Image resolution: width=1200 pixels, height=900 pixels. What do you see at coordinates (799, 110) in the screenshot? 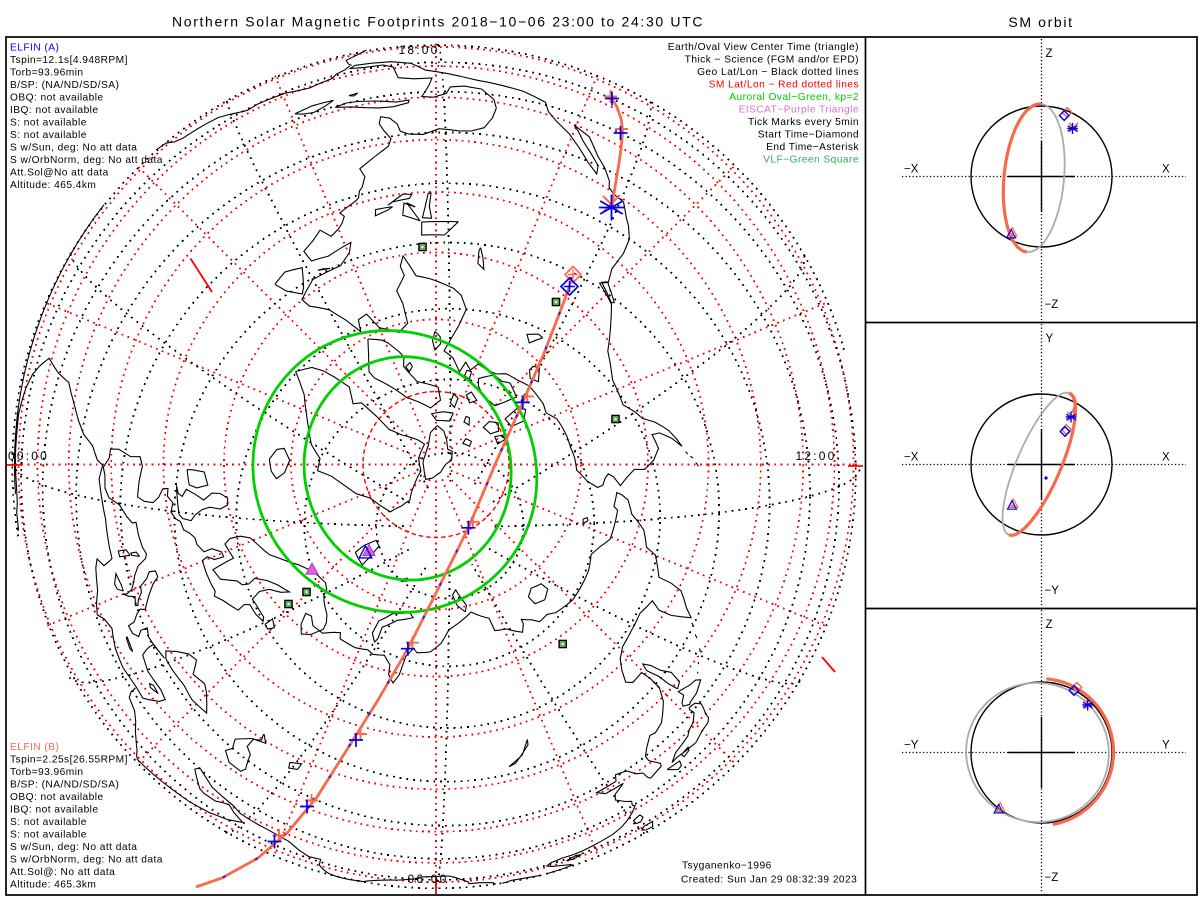
I see `svg-text: EISCAT−Purple Triangle` at bounding box center [799, 110].